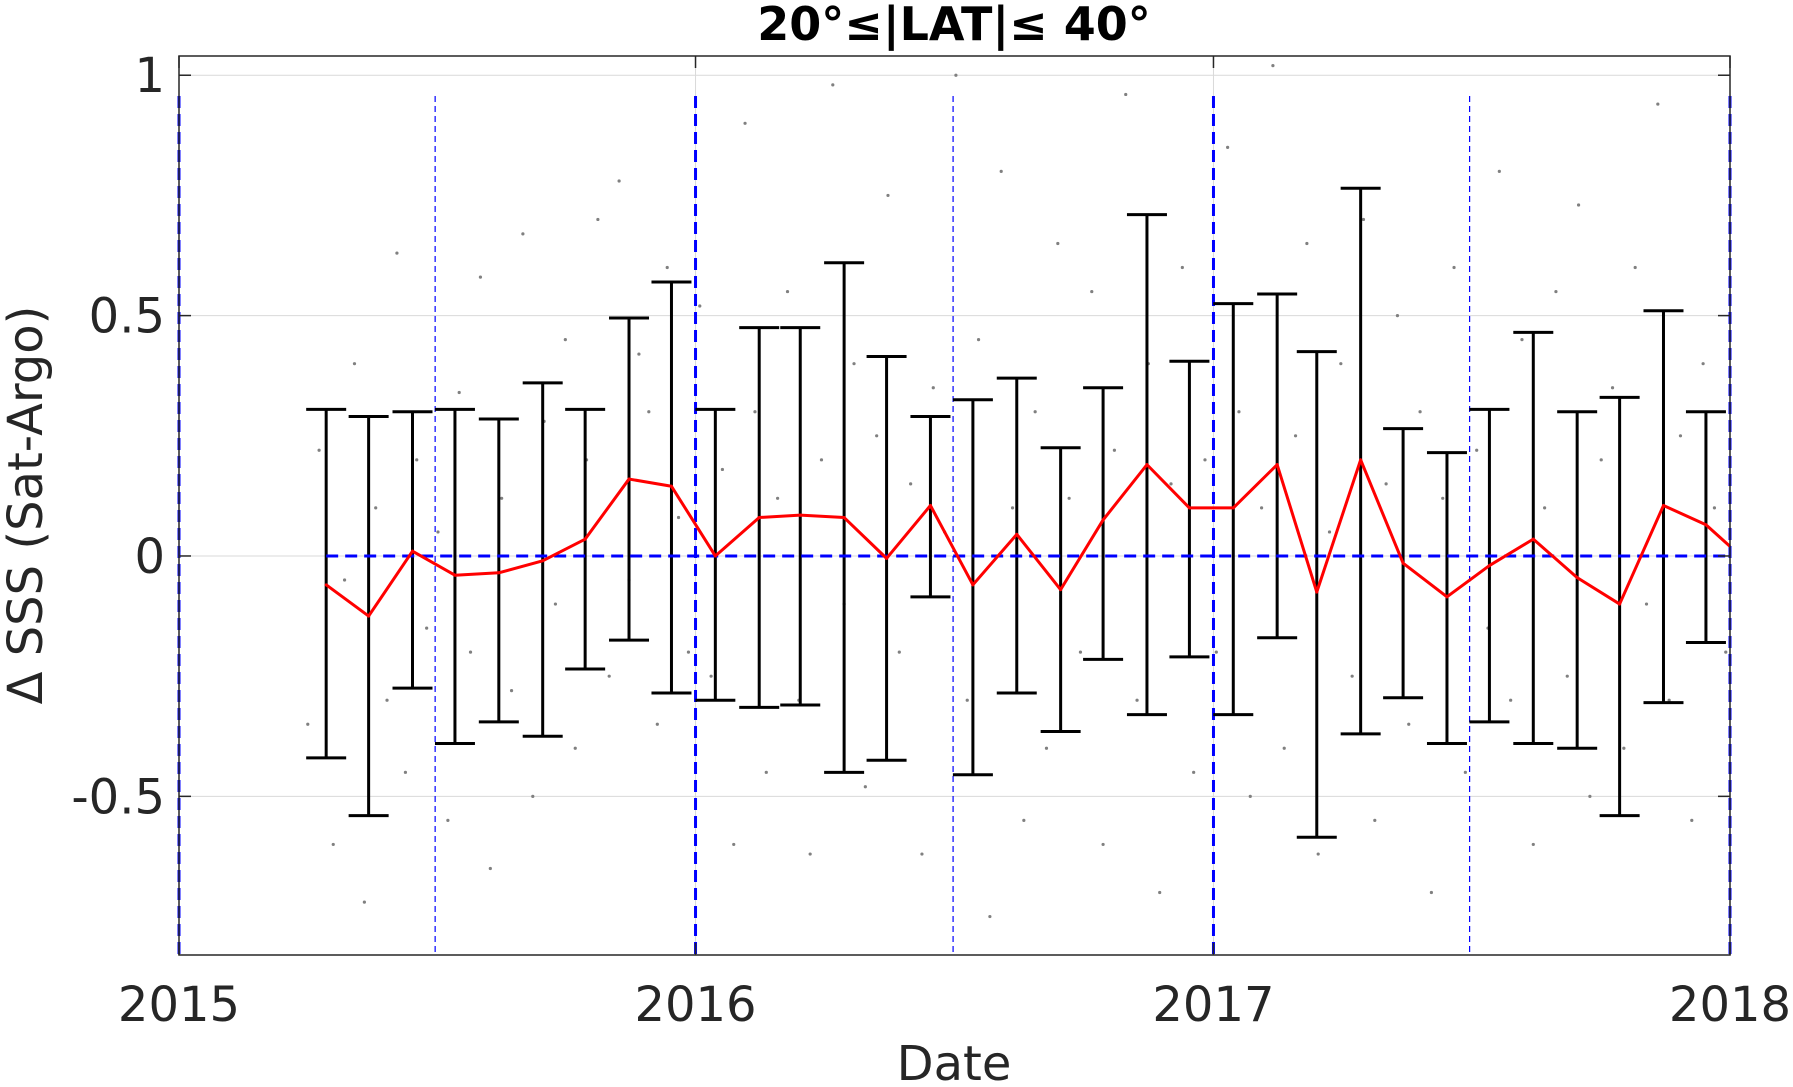  What do you see at coordinates (1213, 1005) in the screenshot?
I see `x-tick-label: 2017` at bounding box center [1213, 1005].